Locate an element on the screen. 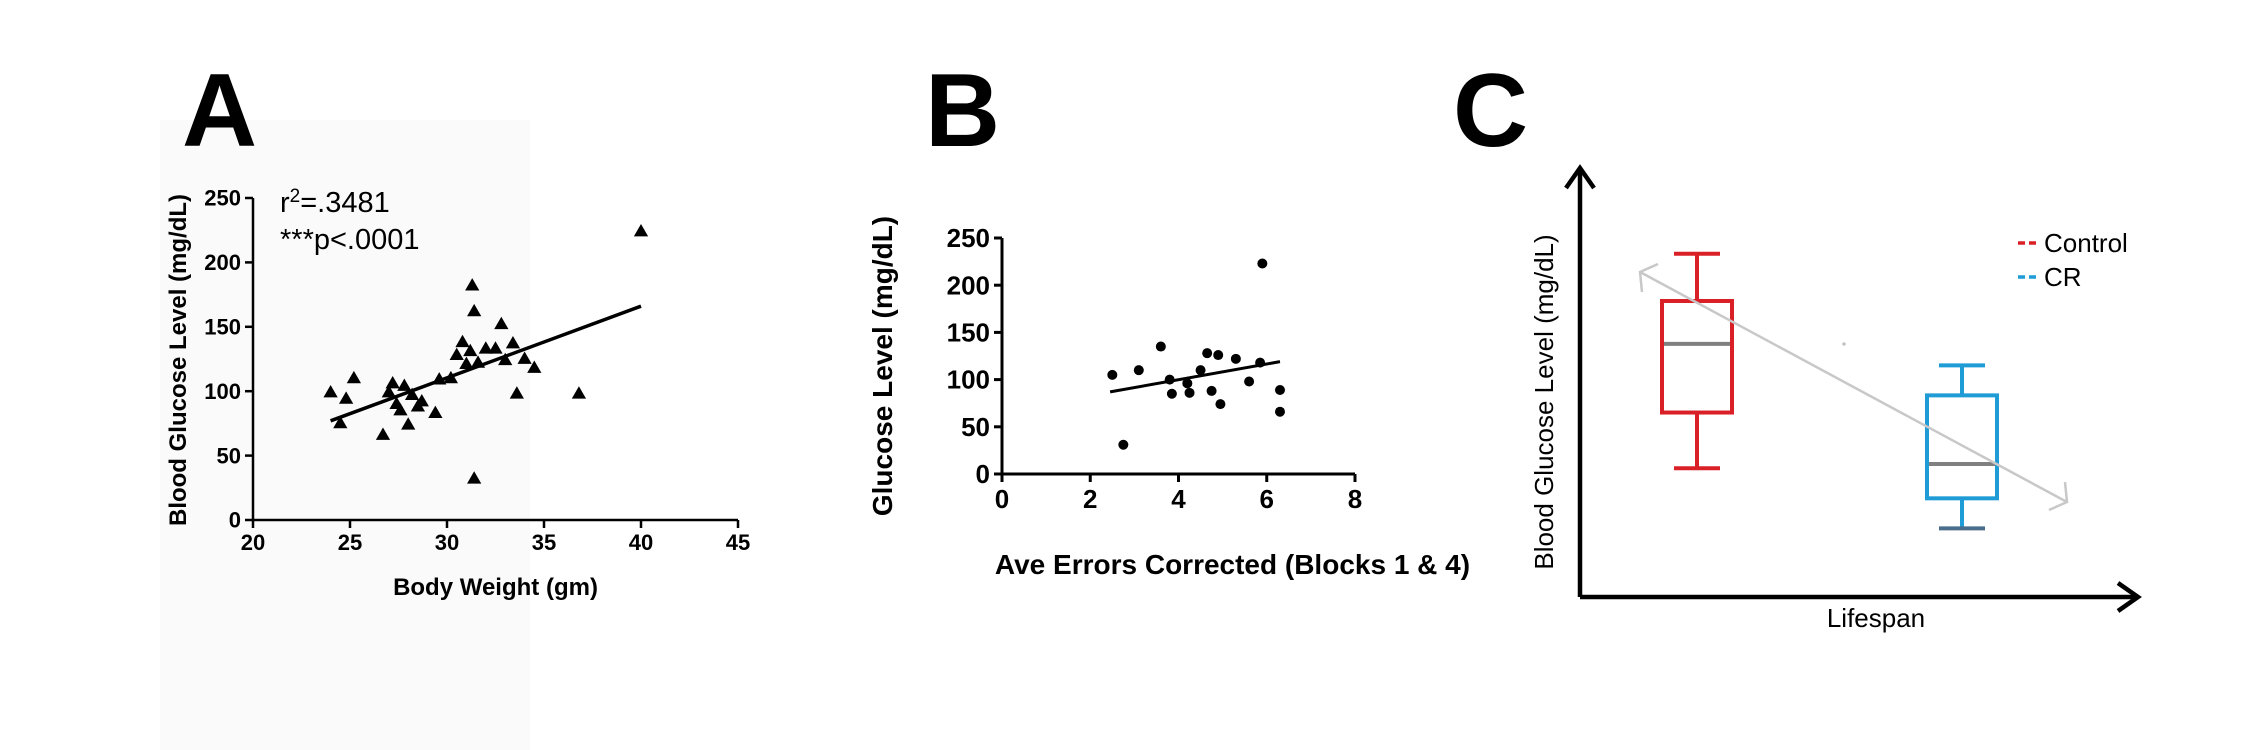 The height and width of the screenshot is (750, 2250). legend-label-cr: CR is located at coordinates (2063, 277).